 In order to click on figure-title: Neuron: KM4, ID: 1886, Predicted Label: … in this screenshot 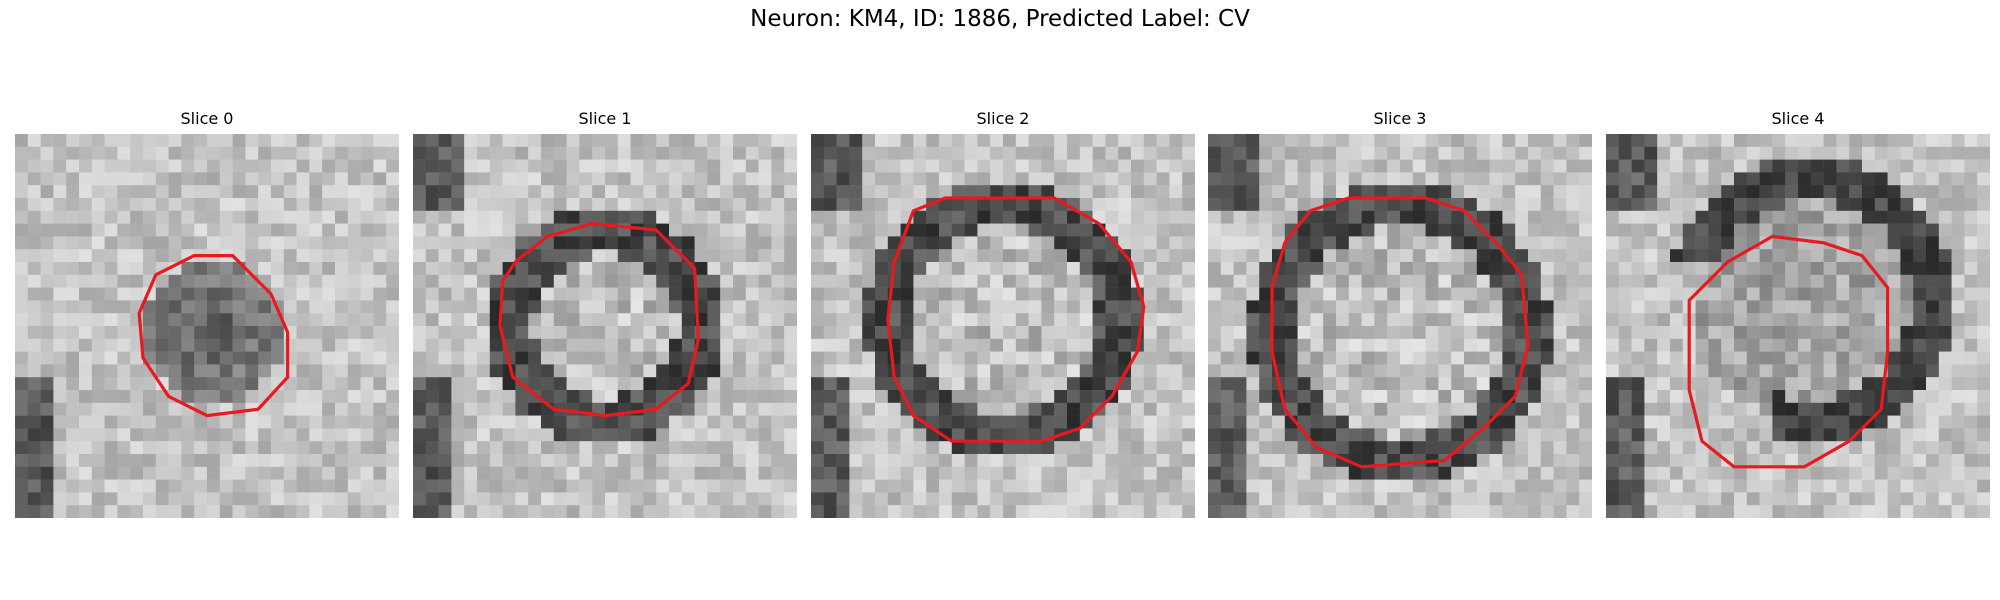, I will do `click(1000, 19)`.